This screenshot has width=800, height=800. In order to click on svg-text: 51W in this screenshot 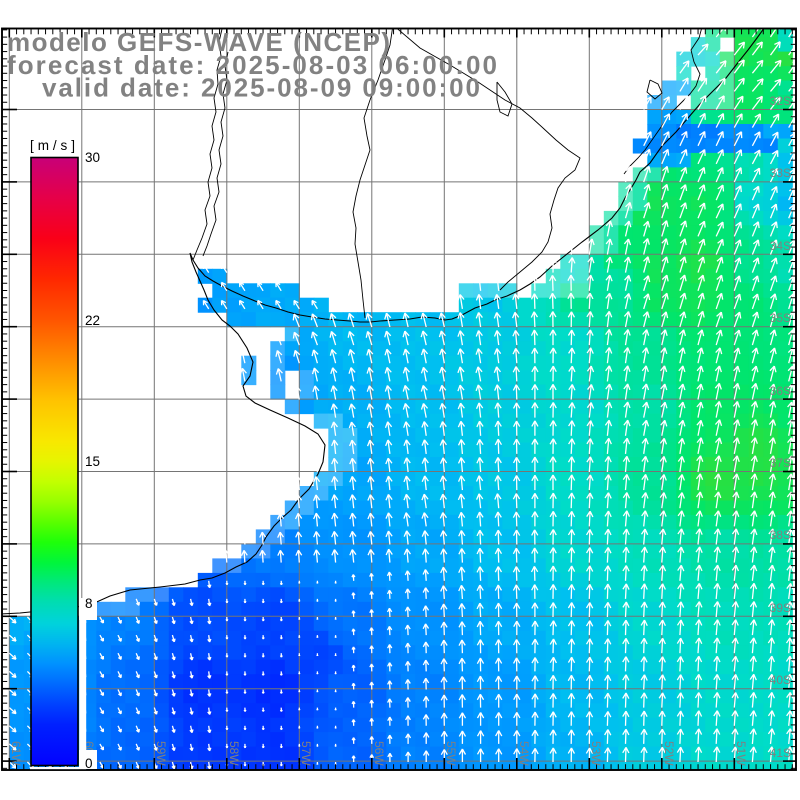, I will do `click(741, 753)`.